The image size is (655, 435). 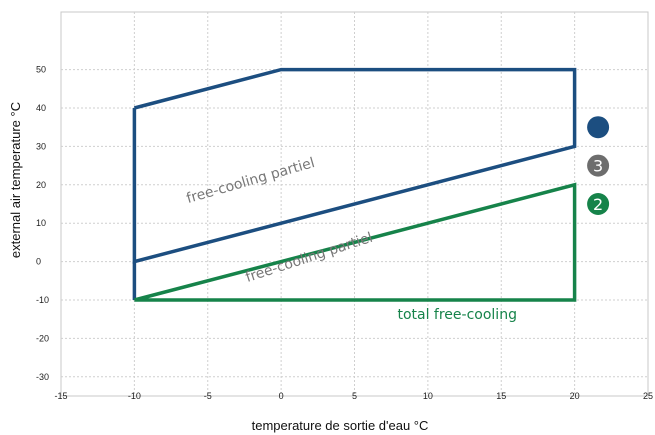 What do you see at coordinates (648, 396) in the screenshot?
I see `x-tick-label: 25` at bounding box center [648, 396].